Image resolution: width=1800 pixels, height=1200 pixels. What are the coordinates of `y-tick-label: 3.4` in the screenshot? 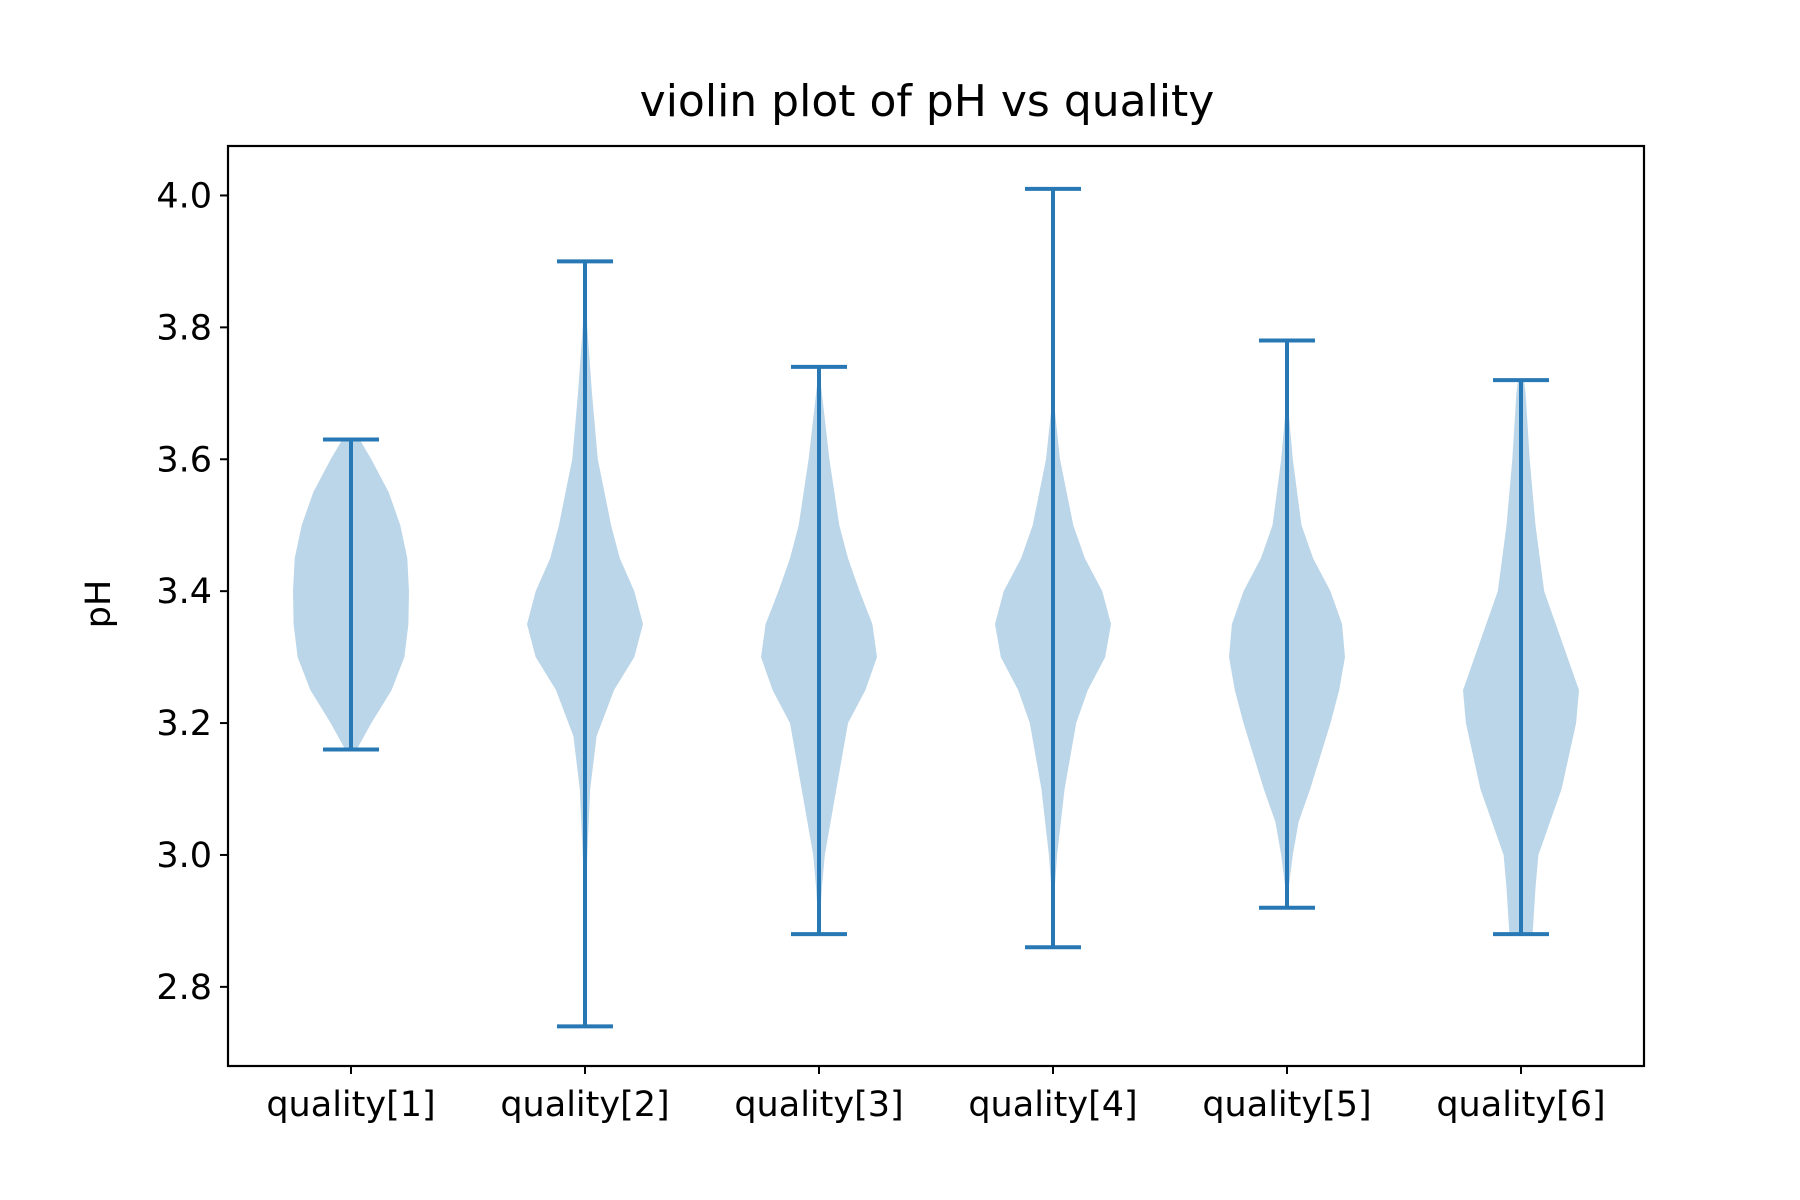 It's located at (184, 592).